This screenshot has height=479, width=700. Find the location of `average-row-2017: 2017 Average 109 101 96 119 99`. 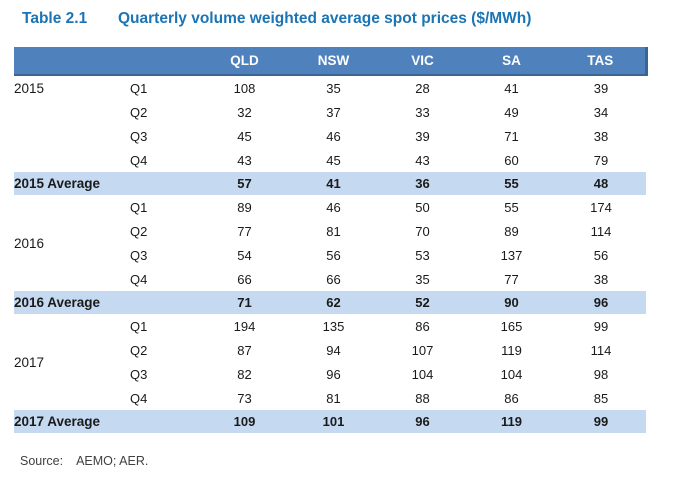

average-row-2017: 2017 Average 109 101 96 119 99 is located at coordinates (330, 421).